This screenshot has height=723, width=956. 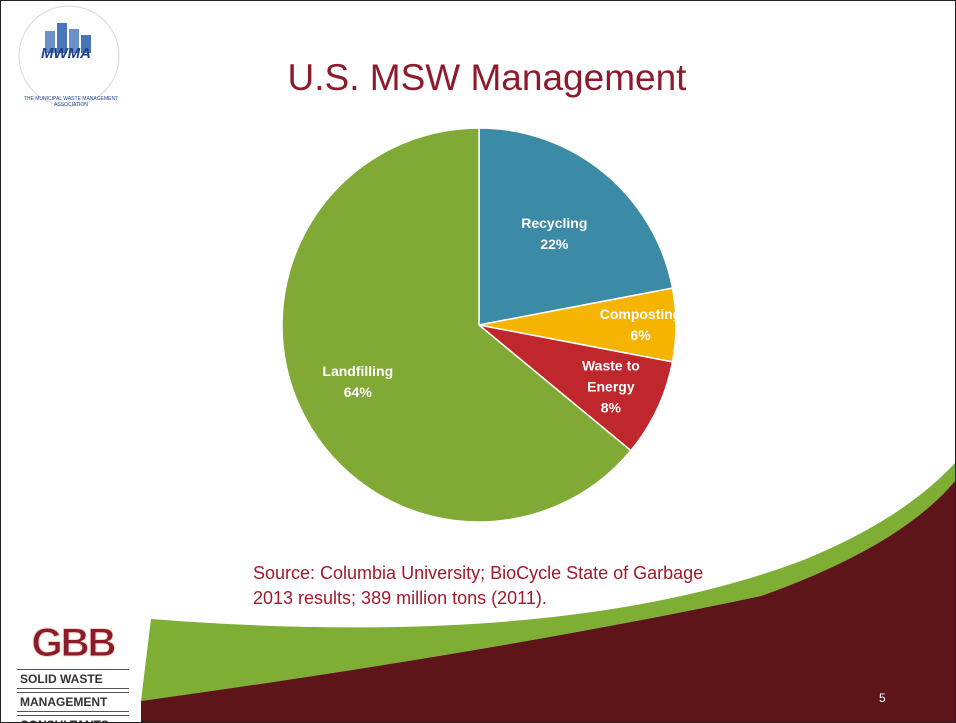 I want to click on value-label: 6%, so click(x=640, y=335).